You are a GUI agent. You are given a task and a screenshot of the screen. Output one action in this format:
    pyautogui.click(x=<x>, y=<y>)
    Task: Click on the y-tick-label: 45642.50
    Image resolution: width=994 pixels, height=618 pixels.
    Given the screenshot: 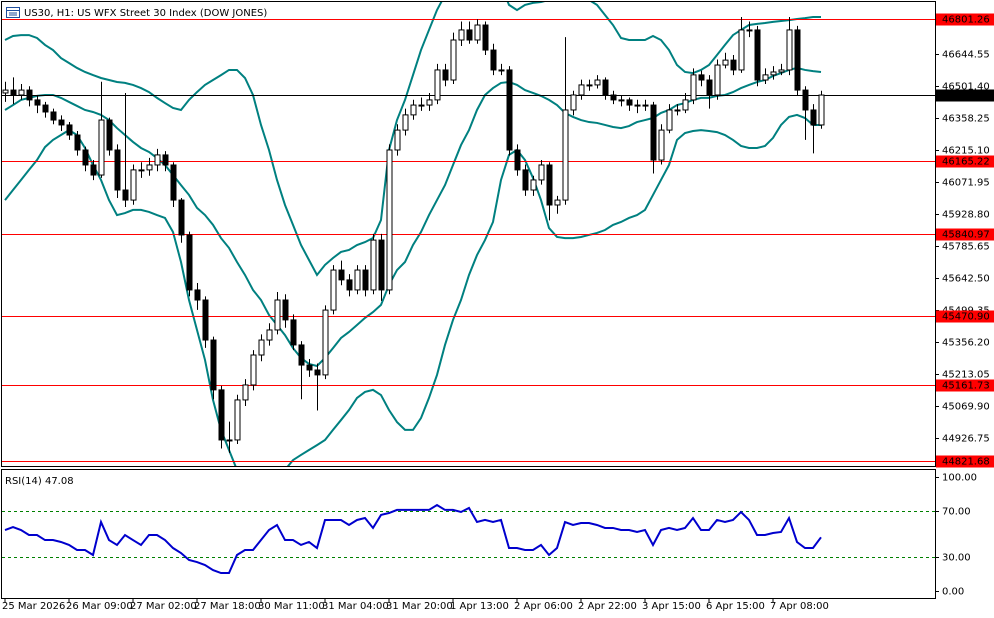 What is the action you would take?
    pyautogui.click(x=966, y=279)
    